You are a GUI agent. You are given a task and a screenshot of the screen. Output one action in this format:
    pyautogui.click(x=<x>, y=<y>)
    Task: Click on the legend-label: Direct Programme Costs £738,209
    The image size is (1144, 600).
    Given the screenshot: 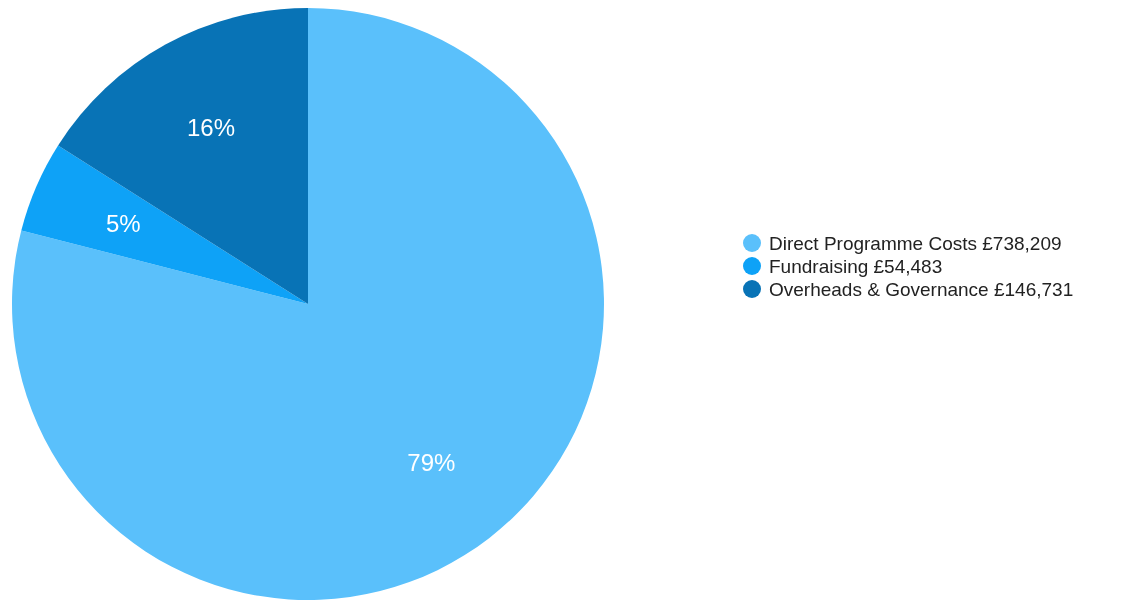 What is the action you would take?
    pyautogui.click(x=915, y=243)
    